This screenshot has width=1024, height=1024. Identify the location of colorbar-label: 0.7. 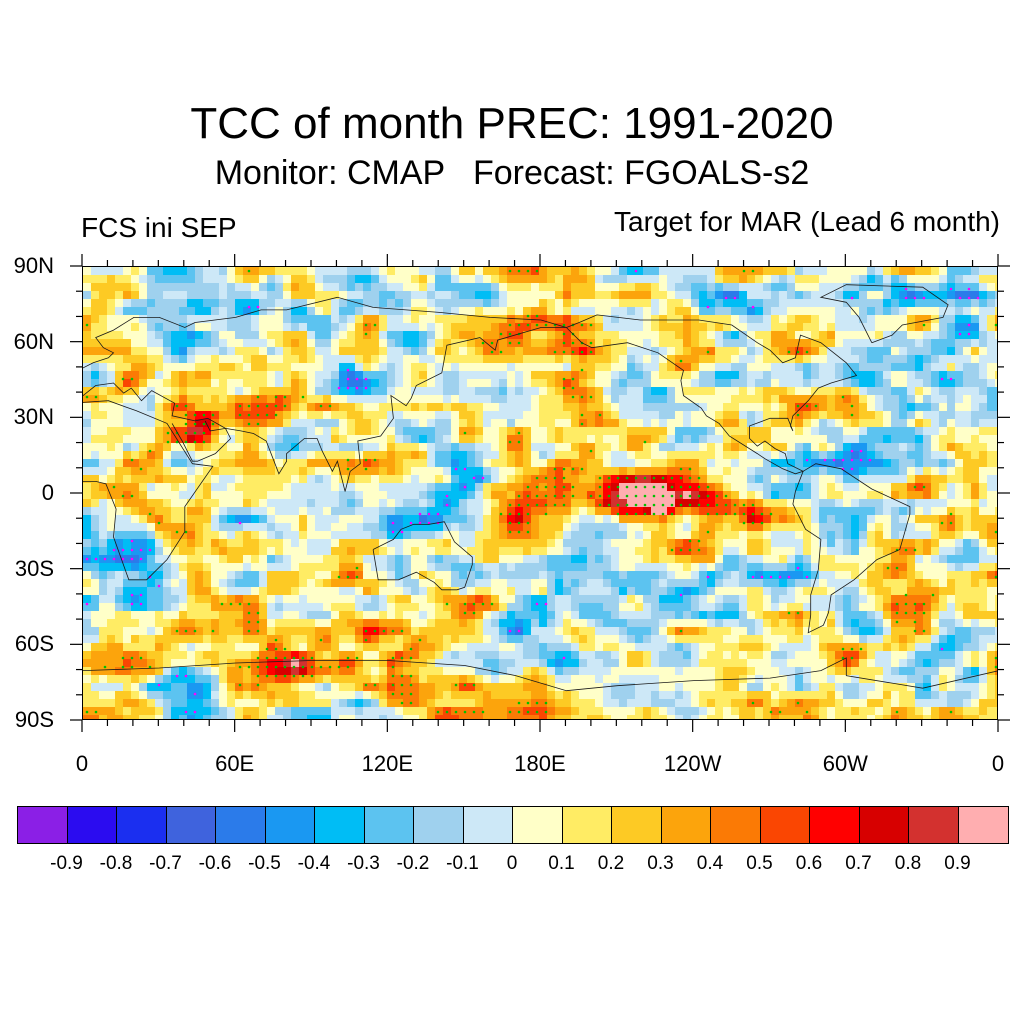
(858, 863).